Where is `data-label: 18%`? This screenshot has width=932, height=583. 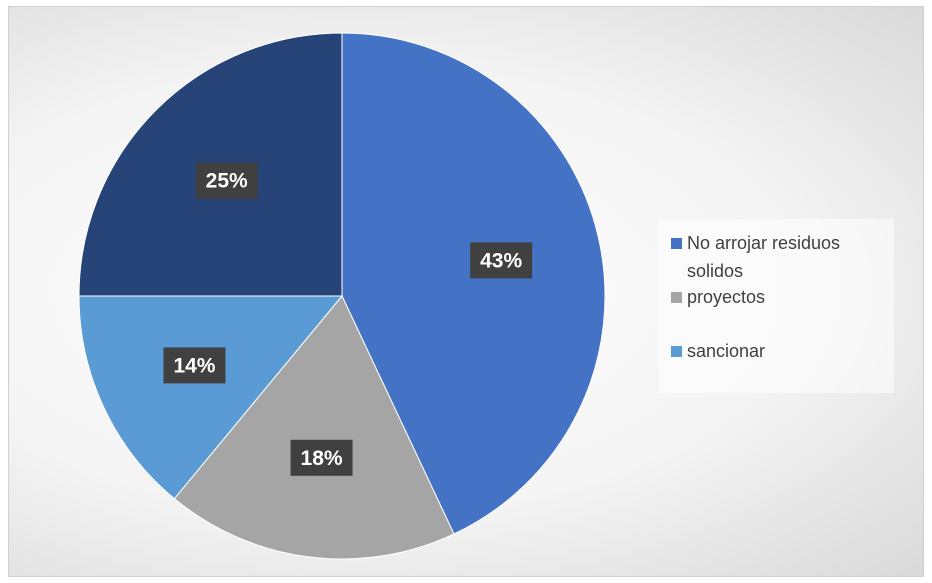 data-label: 18% is located at coordinates (321, 457).